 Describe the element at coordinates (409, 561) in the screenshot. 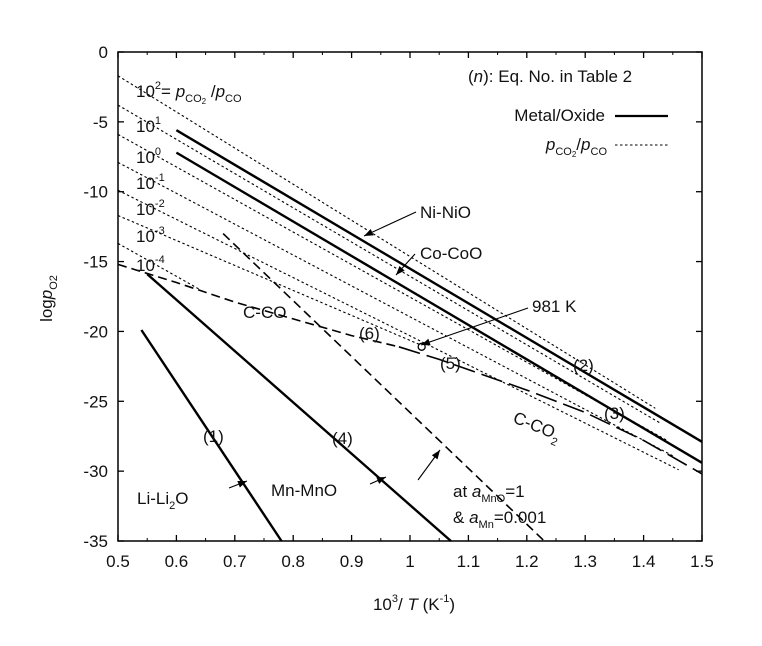

I see `x-tick-label: 1` at that location.